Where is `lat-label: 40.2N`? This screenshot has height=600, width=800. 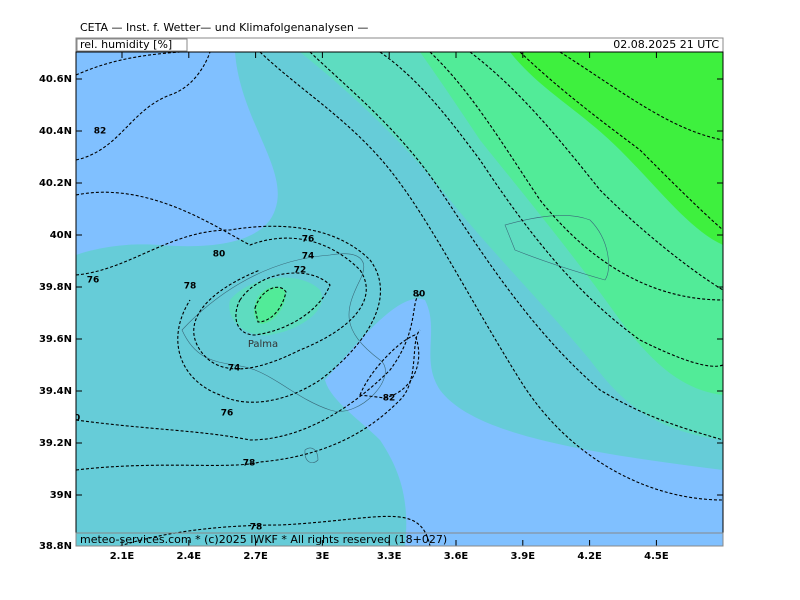 lat-label: 40.2N is located at coordinates (55, 183).